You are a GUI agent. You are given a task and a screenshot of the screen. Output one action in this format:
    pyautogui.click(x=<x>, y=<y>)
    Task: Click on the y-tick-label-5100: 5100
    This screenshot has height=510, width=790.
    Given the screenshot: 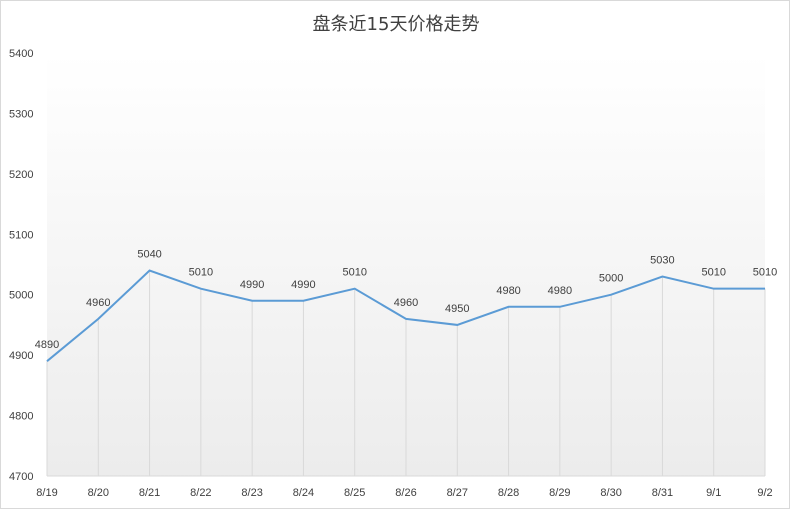 What is the action you would take?
    pyautogui.click(x=21, y=235)
    